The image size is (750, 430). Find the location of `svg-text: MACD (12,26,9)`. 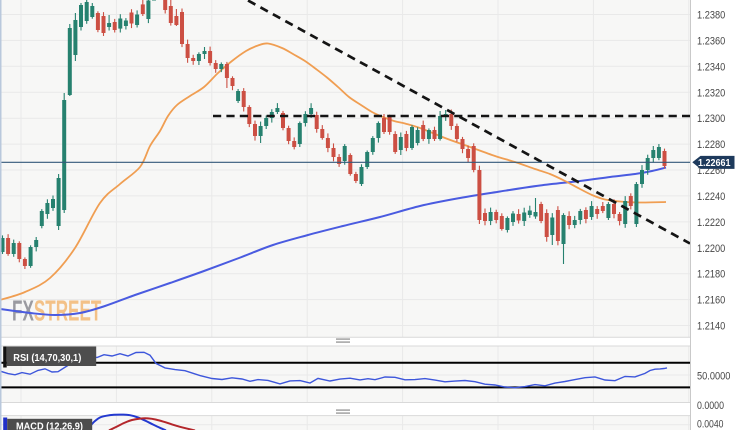

svg-text: MACD (12,26,9) is located at coordinates (49, 425).